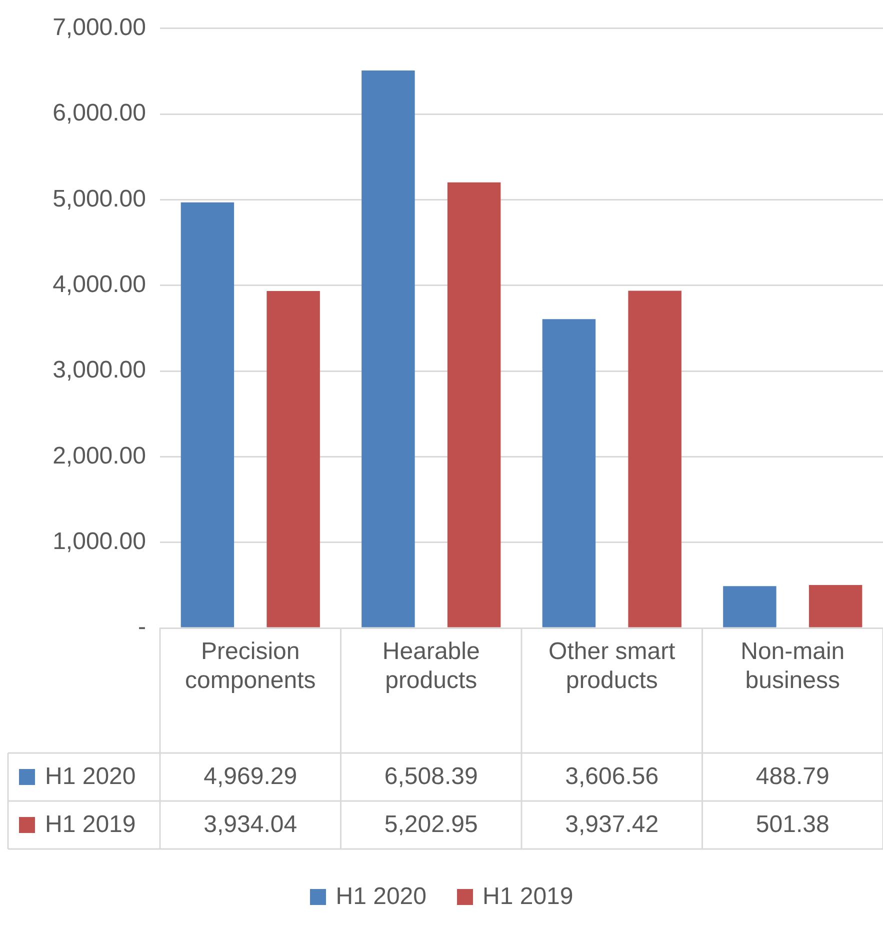 This screenshot has height=925, width=883. I want to click on x-tick-label: Precision components, so click(250, 666).